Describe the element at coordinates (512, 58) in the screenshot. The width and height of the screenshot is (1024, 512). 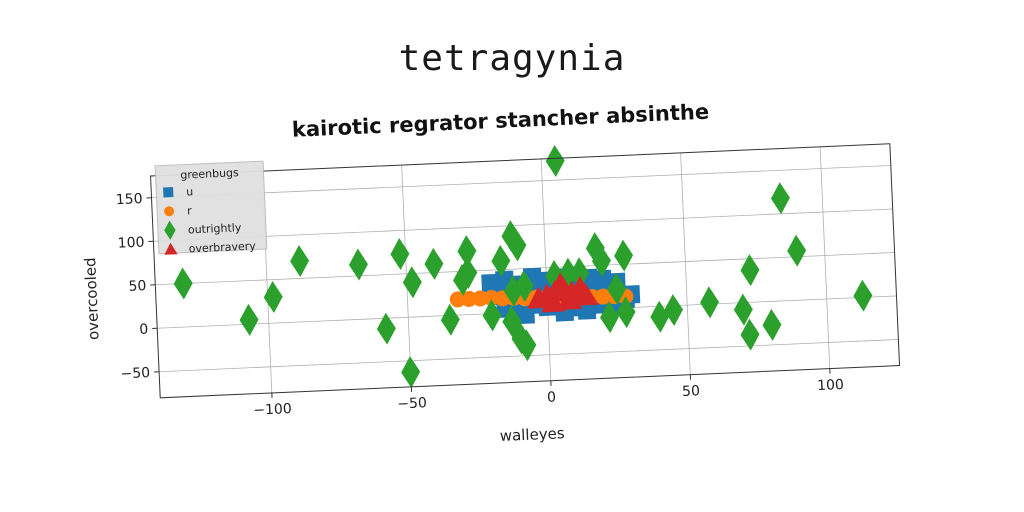
I see `figure-super-title: tetragynia` at that location.